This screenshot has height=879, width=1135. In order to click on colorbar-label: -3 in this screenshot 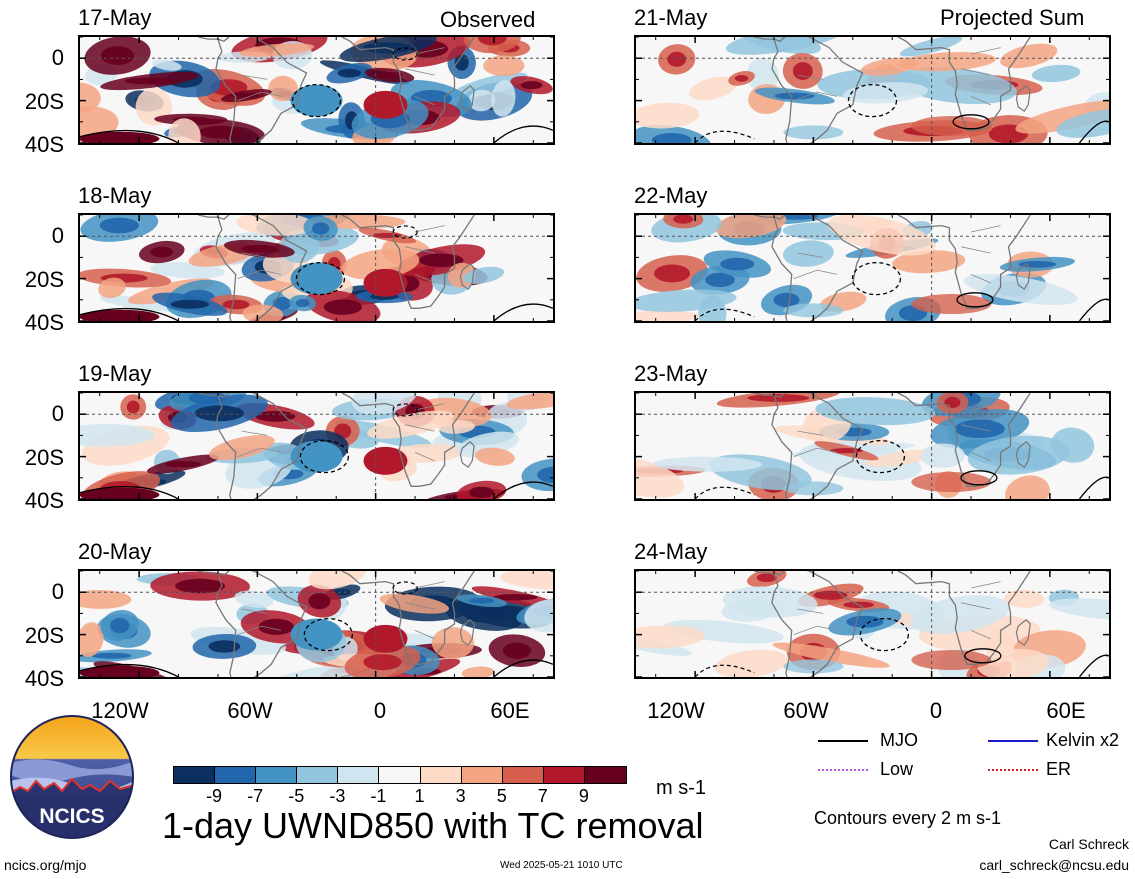, I will do `click(337, 796)`.